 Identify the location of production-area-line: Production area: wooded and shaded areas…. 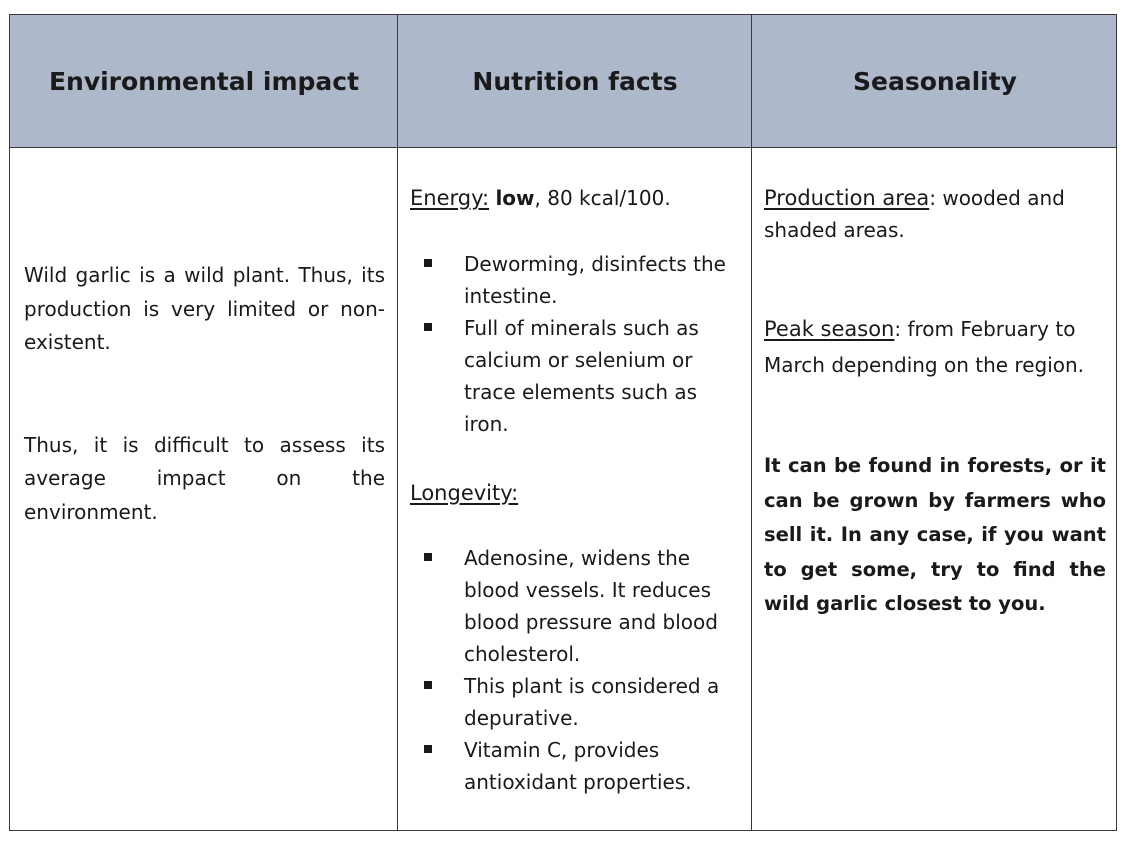
(935, 214).